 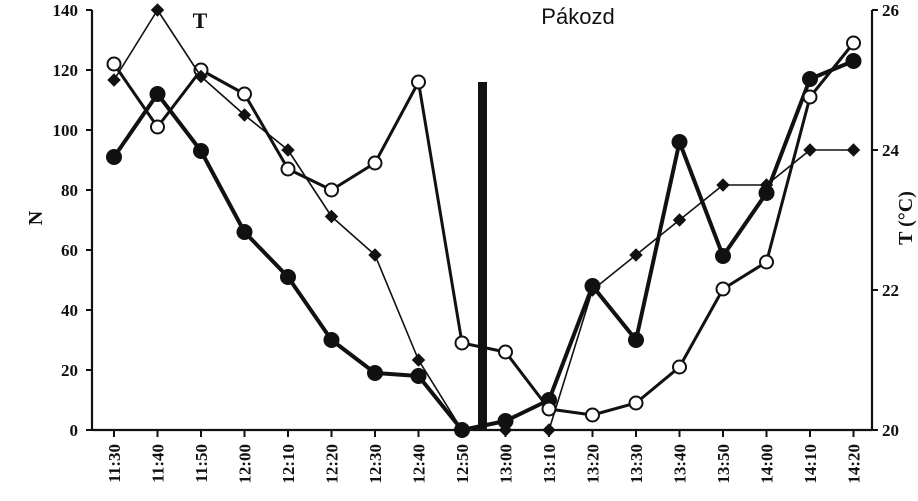 What do you see at coordinates (593, 464) in the screenshot?
I see `x-tick-label: 13:20` at bounding box center [593, 464].